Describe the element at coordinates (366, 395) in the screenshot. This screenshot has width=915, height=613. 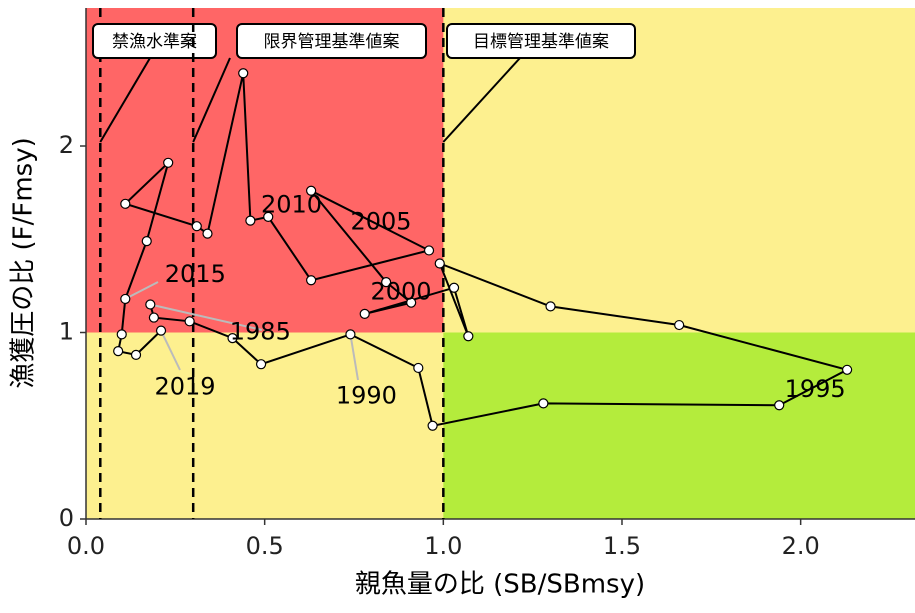
I see `year-label: 1990` at that location.